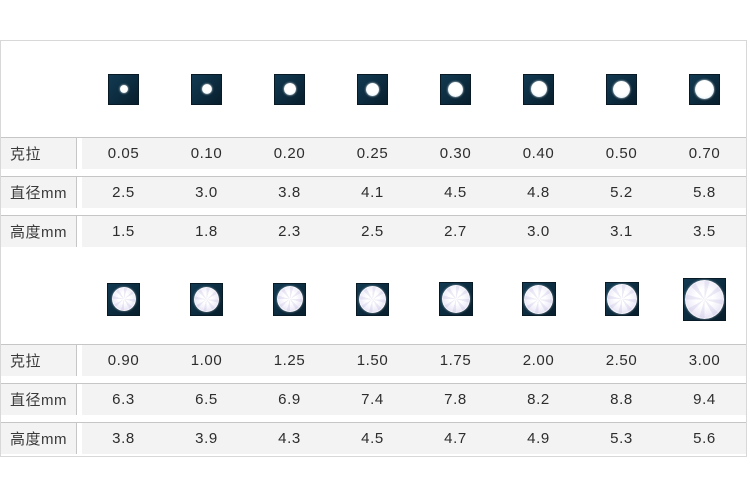  I want to click on table-cell: 5.8, so click(704, 192).